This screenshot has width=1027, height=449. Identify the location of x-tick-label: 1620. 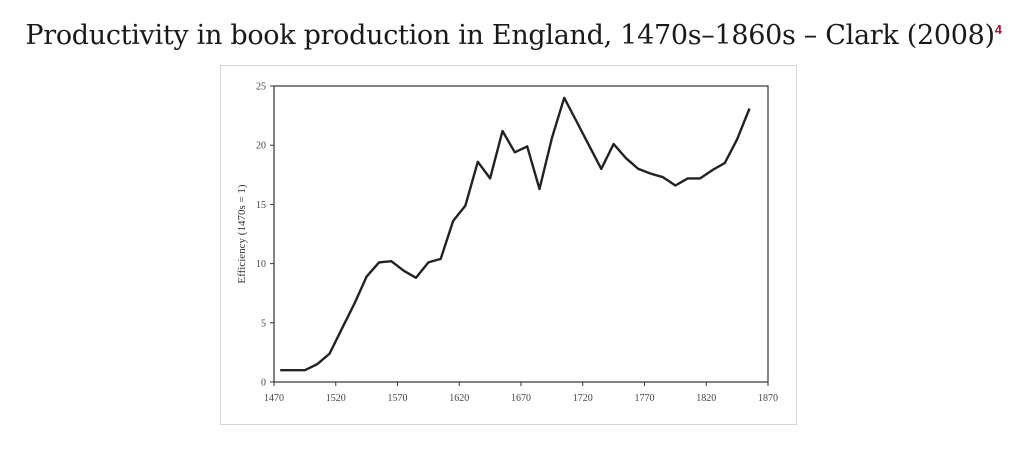
(459, 398).